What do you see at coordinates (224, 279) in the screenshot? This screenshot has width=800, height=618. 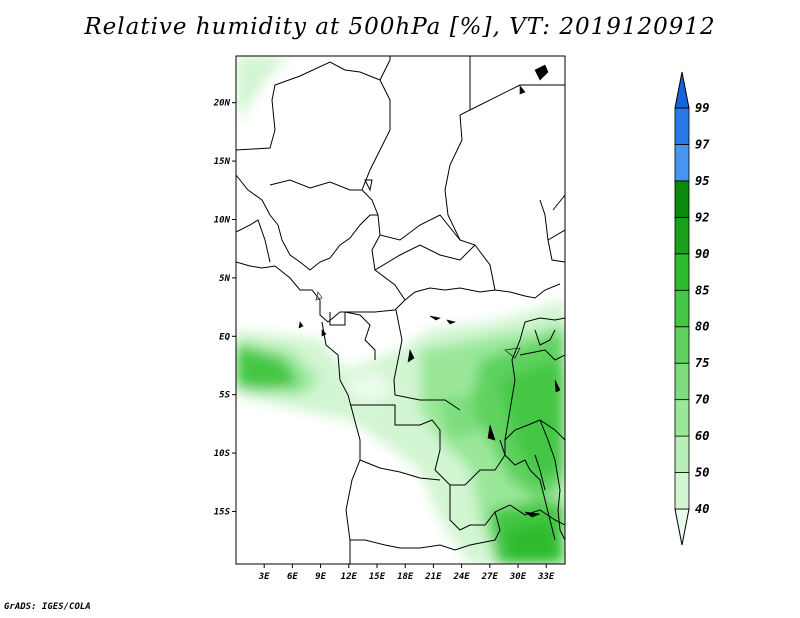 I see `lat-tick-label: 5N` at bounding box center [224, 279].